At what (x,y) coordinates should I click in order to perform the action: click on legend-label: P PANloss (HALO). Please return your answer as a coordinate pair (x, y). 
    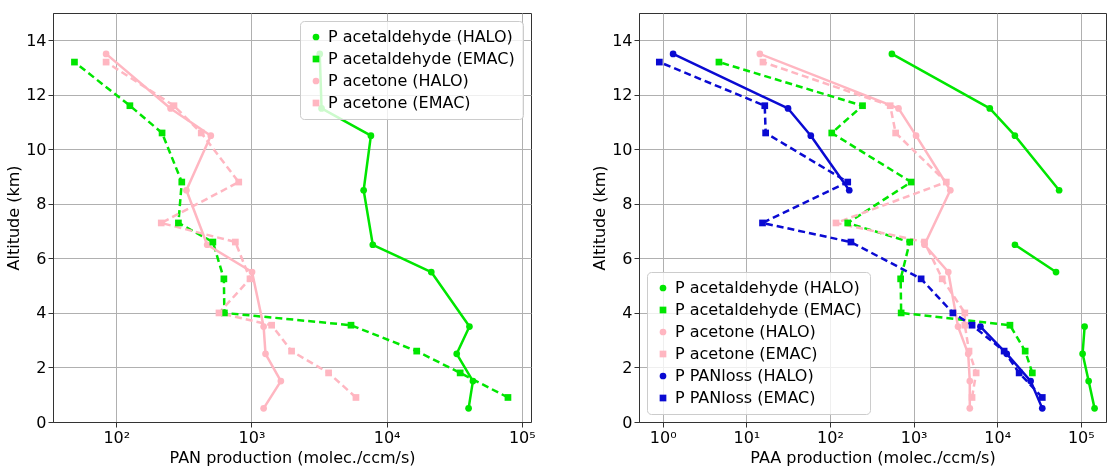
    Looking at the image, I should click on (744, 375).